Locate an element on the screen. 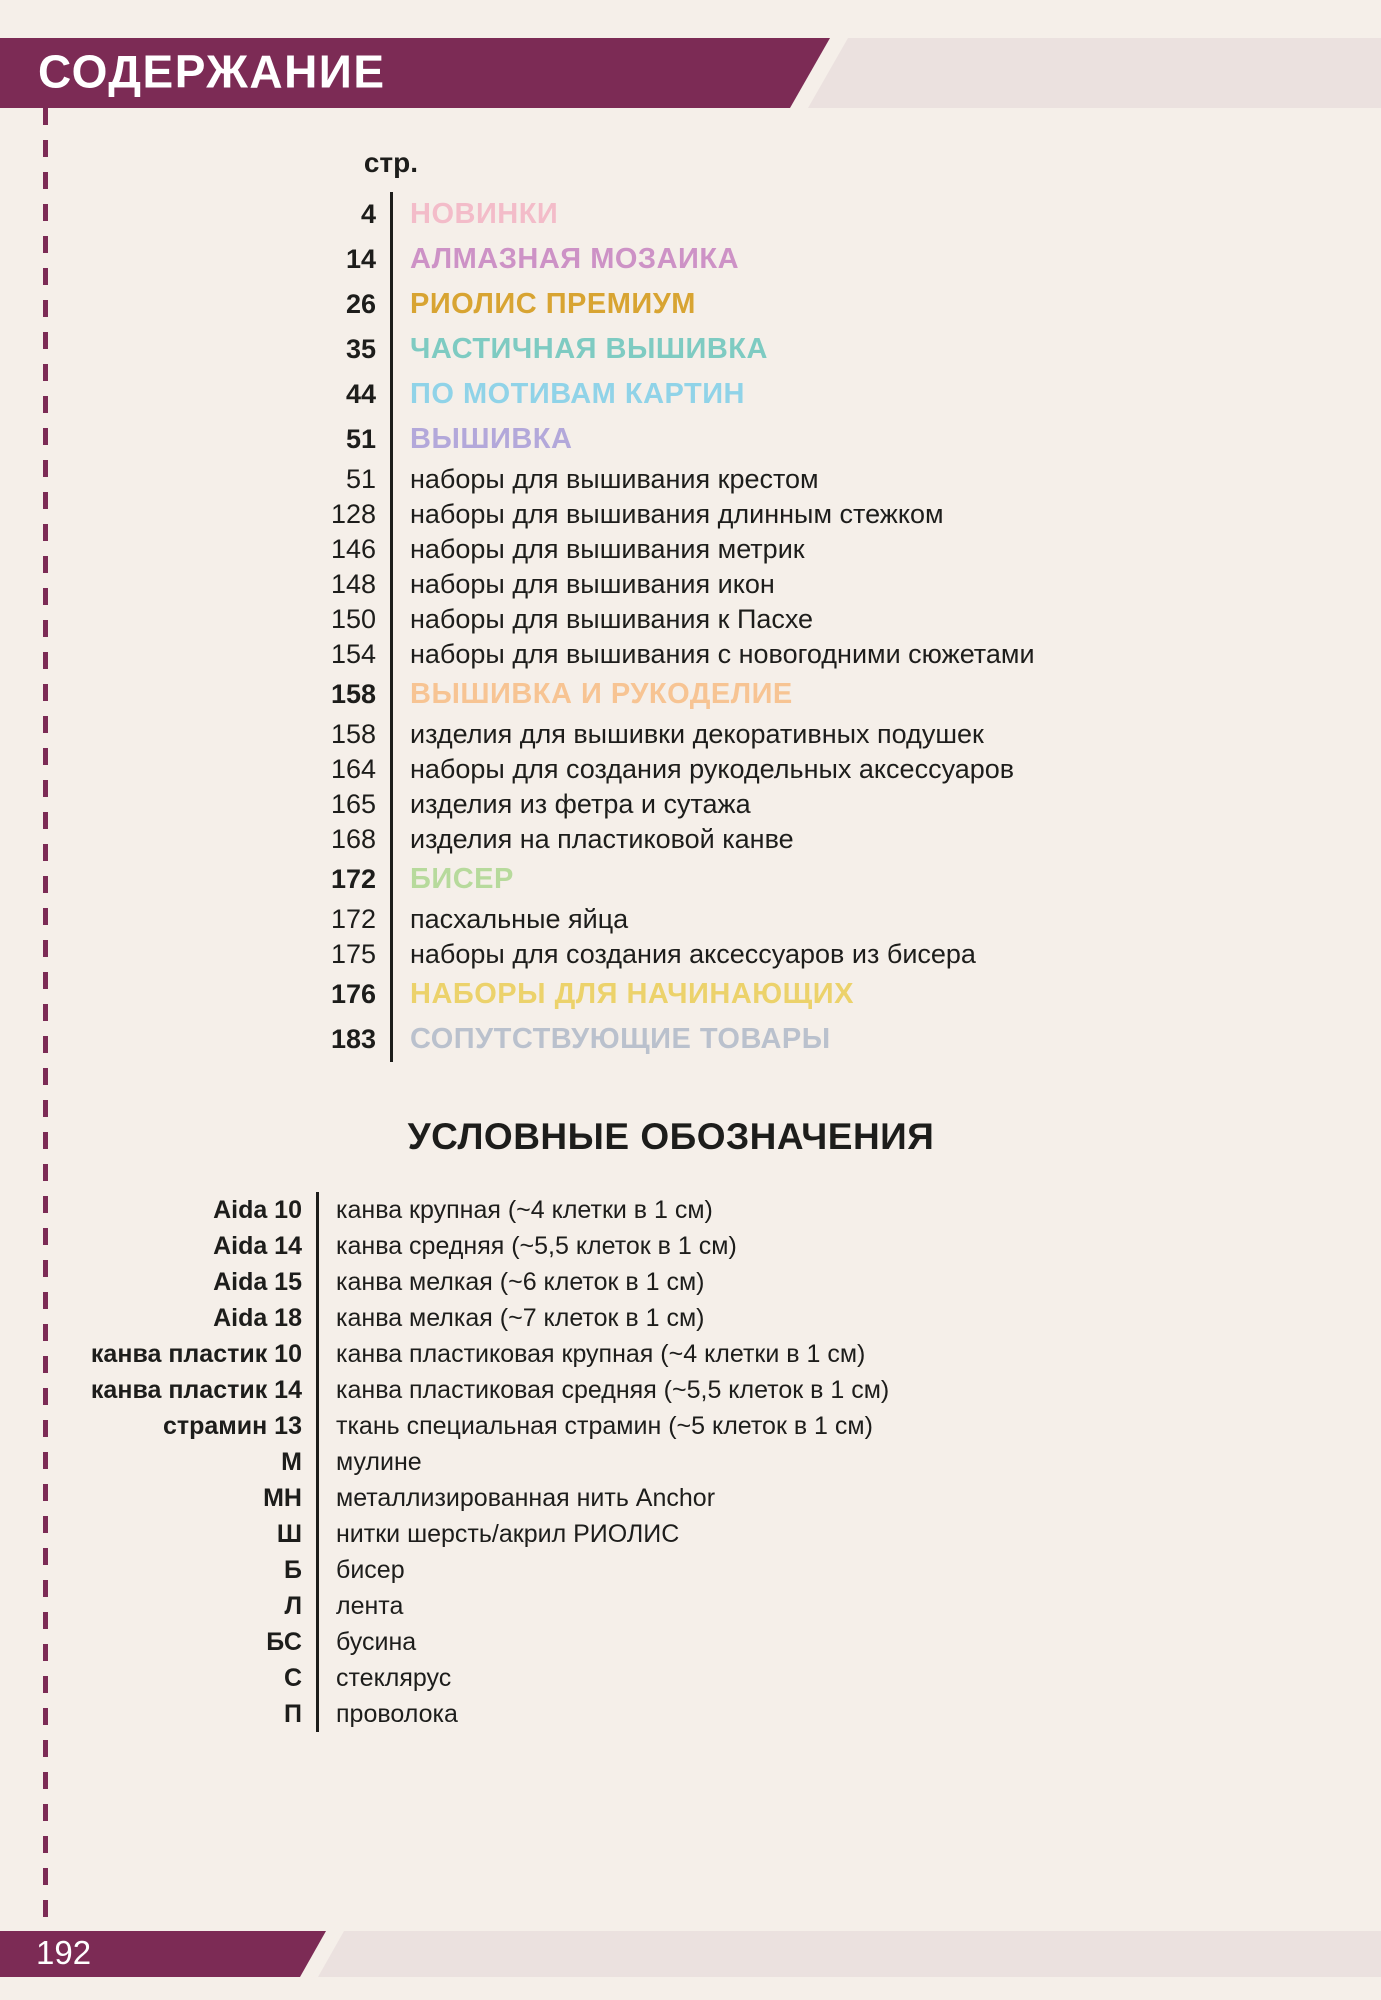 This screenshot has height=2000, width=1381. toc-title: ЧАСТИЧНАЯ ВЫШИВКА is located at coordinates (579, 349).